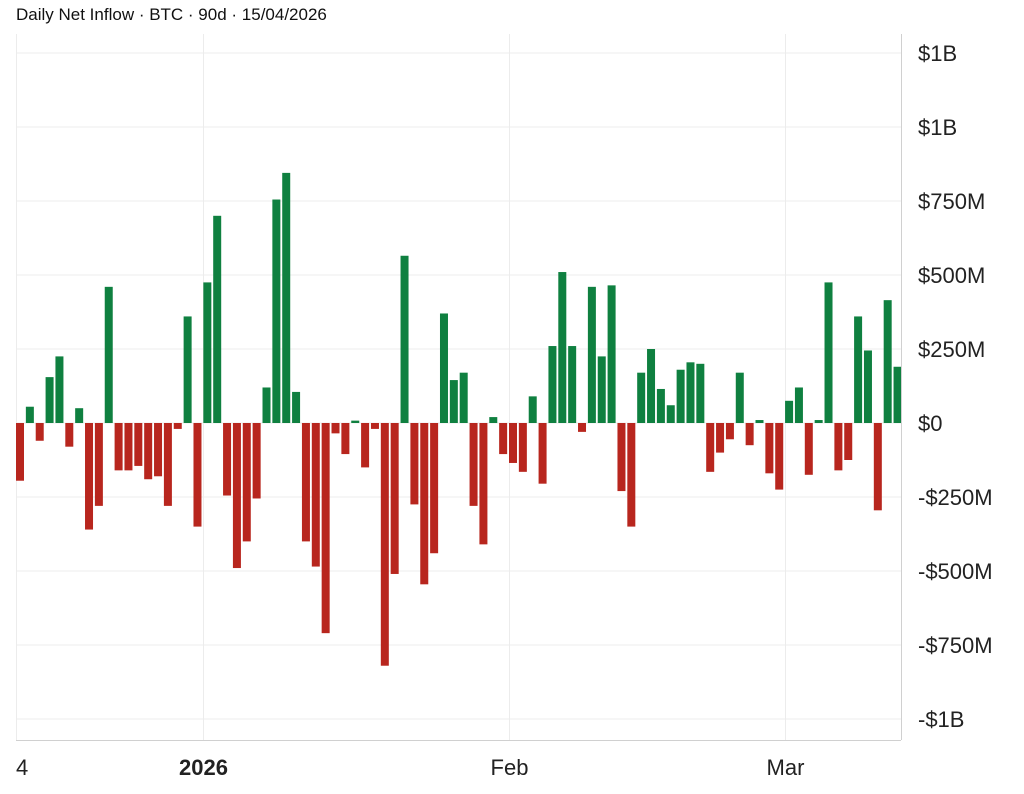 The image size is (1024, 794). Describe the element at coordinates (786, 767) in the screenshot. I see `x-tick-label: Mar` at that location.